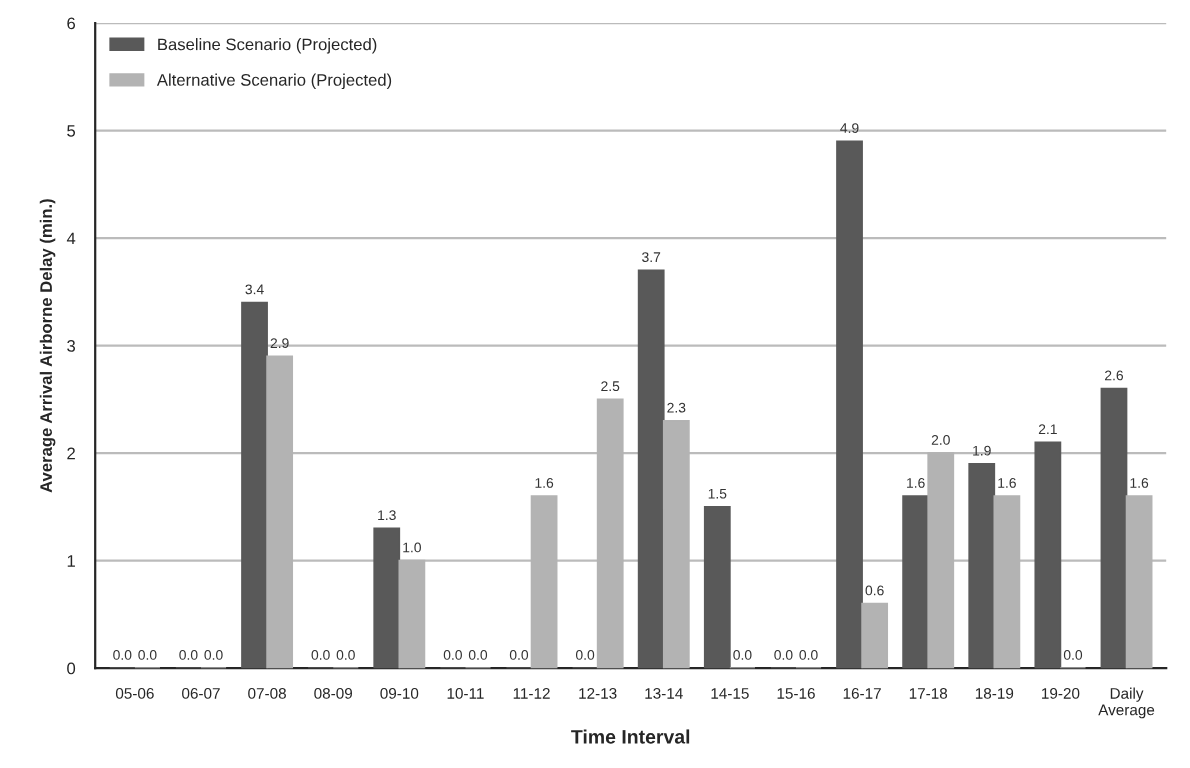  Describe the element at coordinates (71, 238) in the screenshot. I see `y-tick-label: 4` at that location.